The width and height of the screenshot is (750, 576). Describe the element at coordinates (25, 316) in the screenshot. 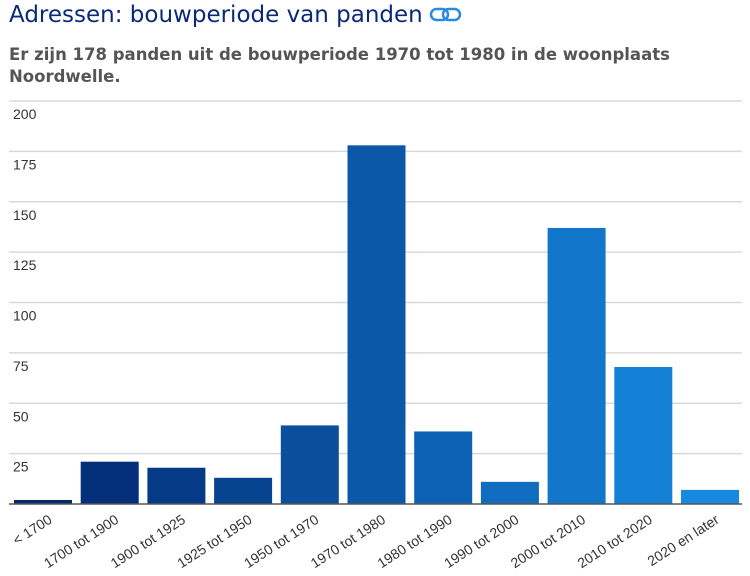

I see `y-tick-label: 100` at that location.